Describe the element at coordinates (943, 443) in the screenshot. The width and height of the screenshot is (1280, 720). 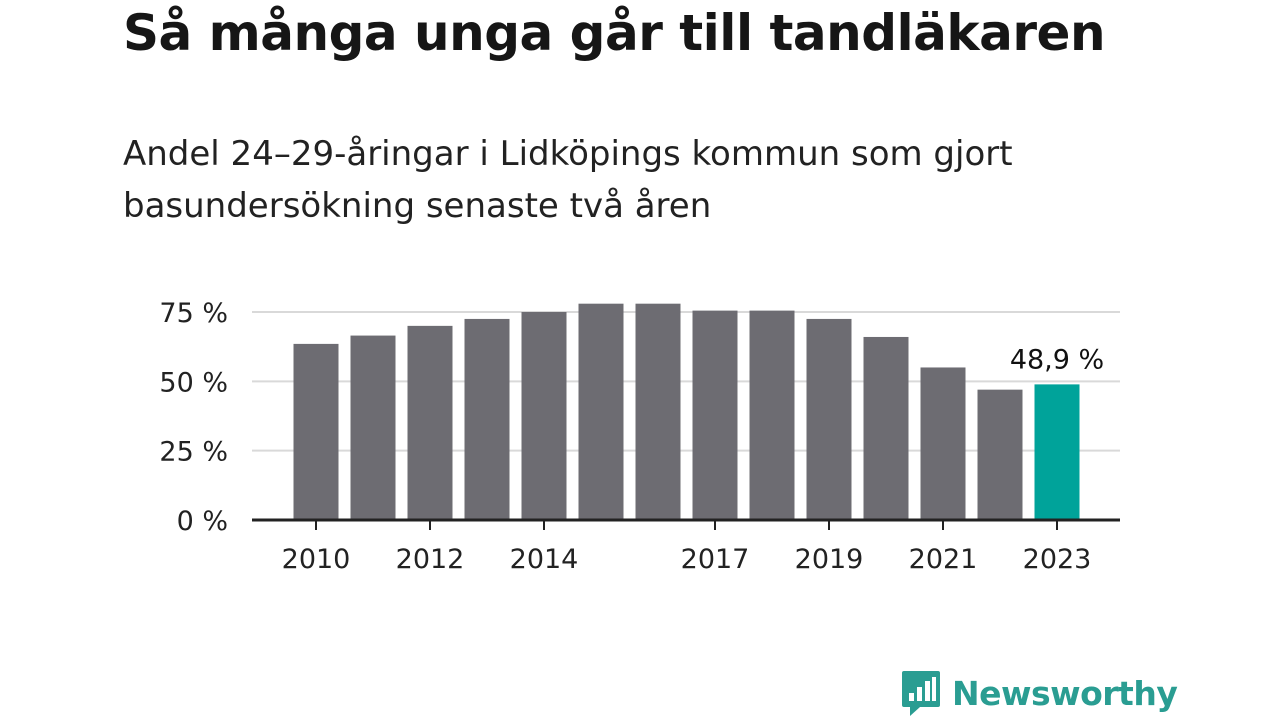
I see `bar-2021` at that location.